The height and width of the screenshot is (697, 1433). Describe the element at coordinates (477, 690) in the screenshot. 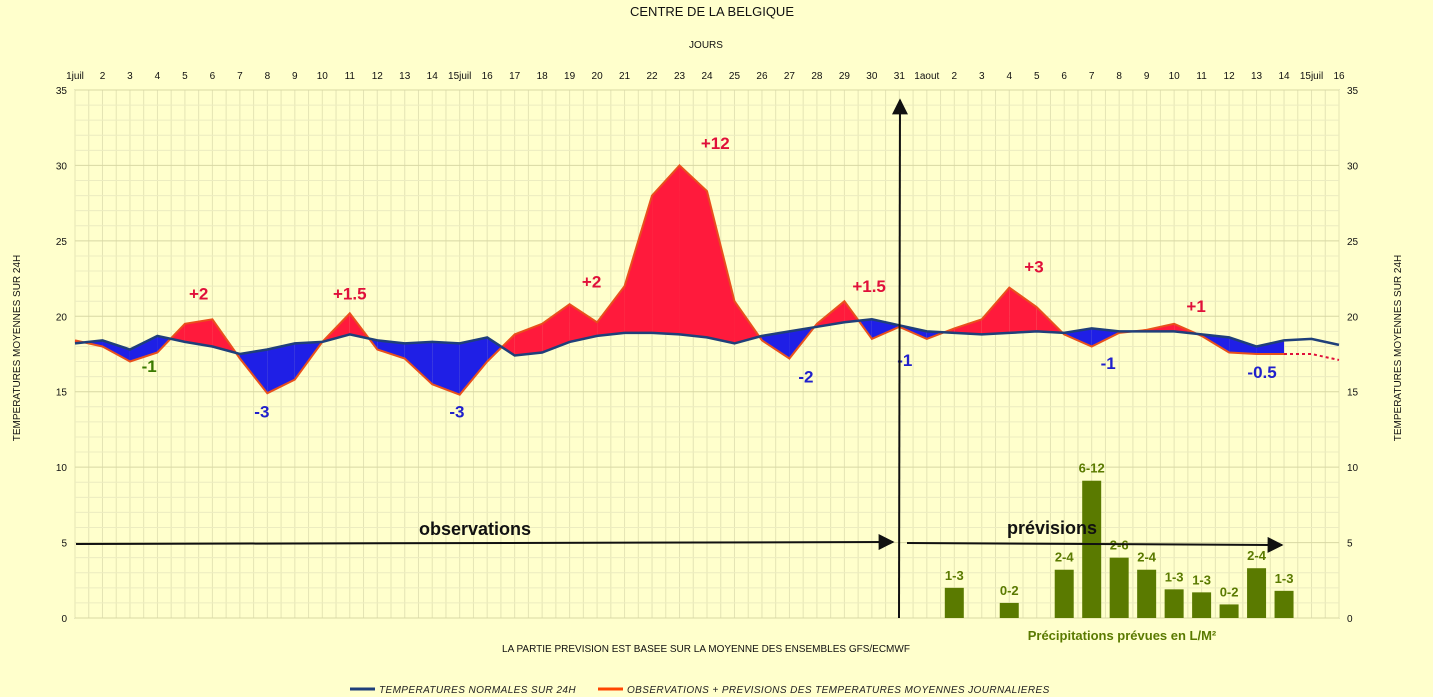

I see `legend-label-normal: TEMPERATURES NORMALES SUR 24H` at that location.